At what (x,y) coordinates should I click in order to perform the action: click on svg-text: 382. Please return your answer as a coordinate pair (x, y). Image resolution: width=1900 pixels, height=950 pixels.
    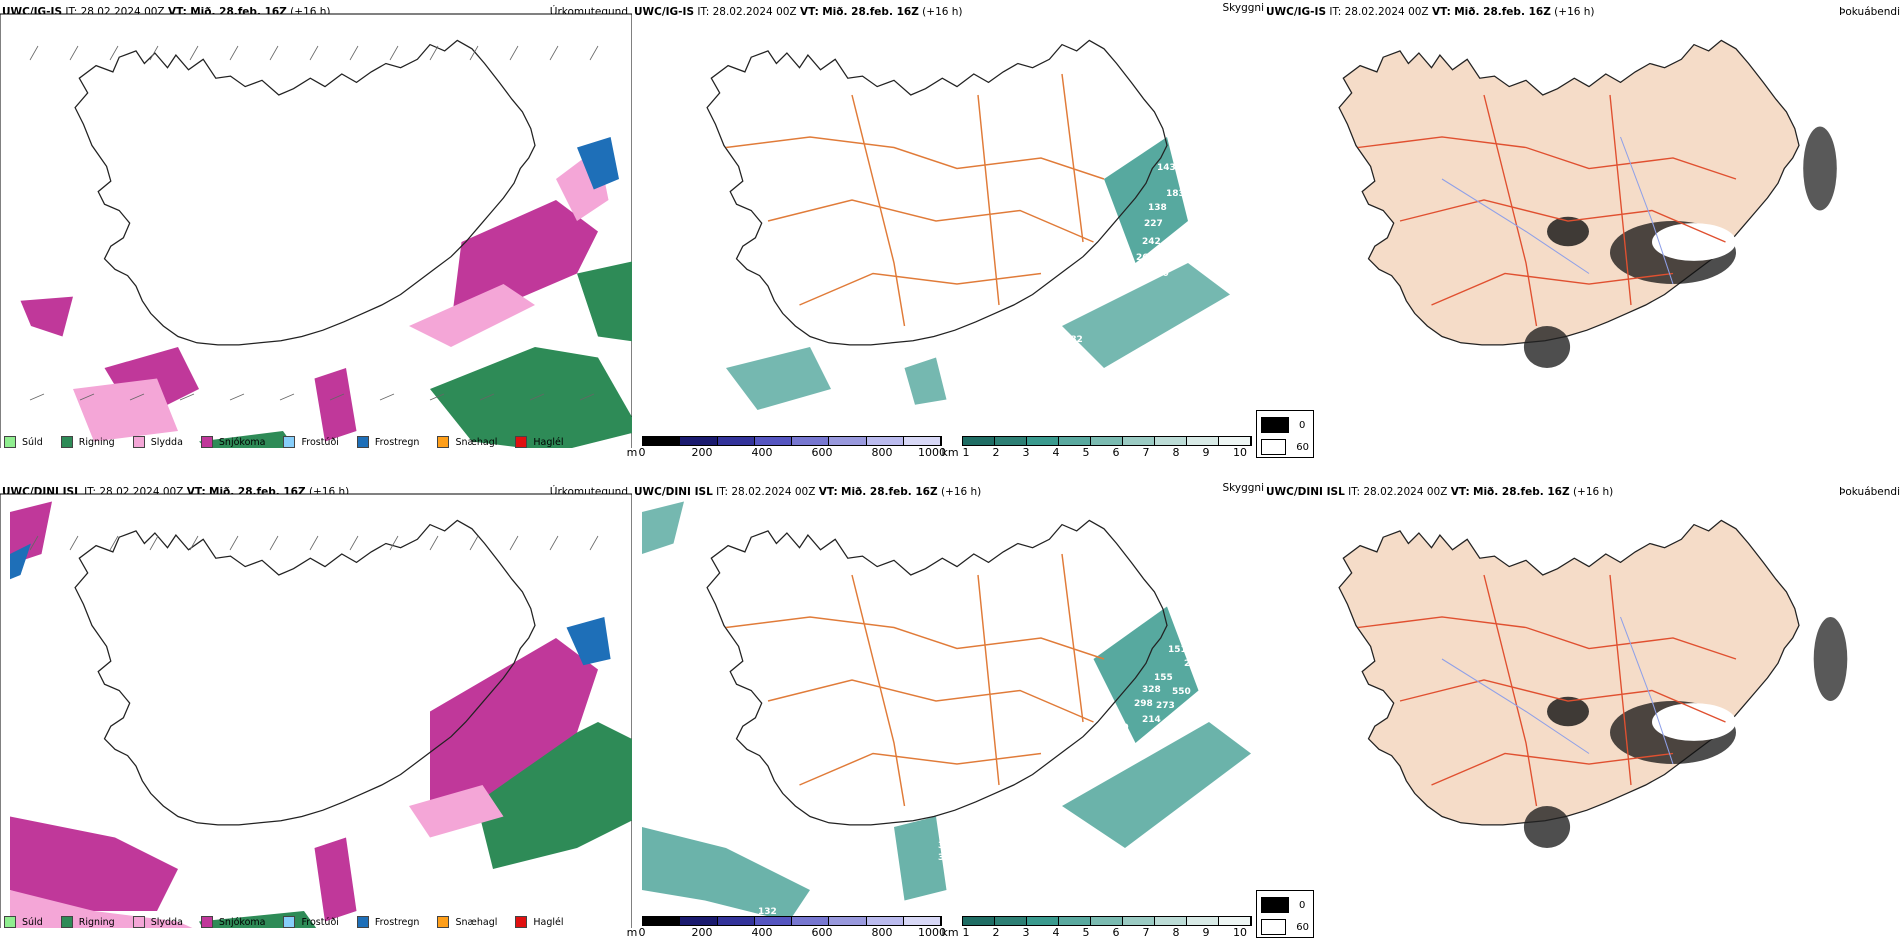
    Looking at the image, I should click on (1073, 340).